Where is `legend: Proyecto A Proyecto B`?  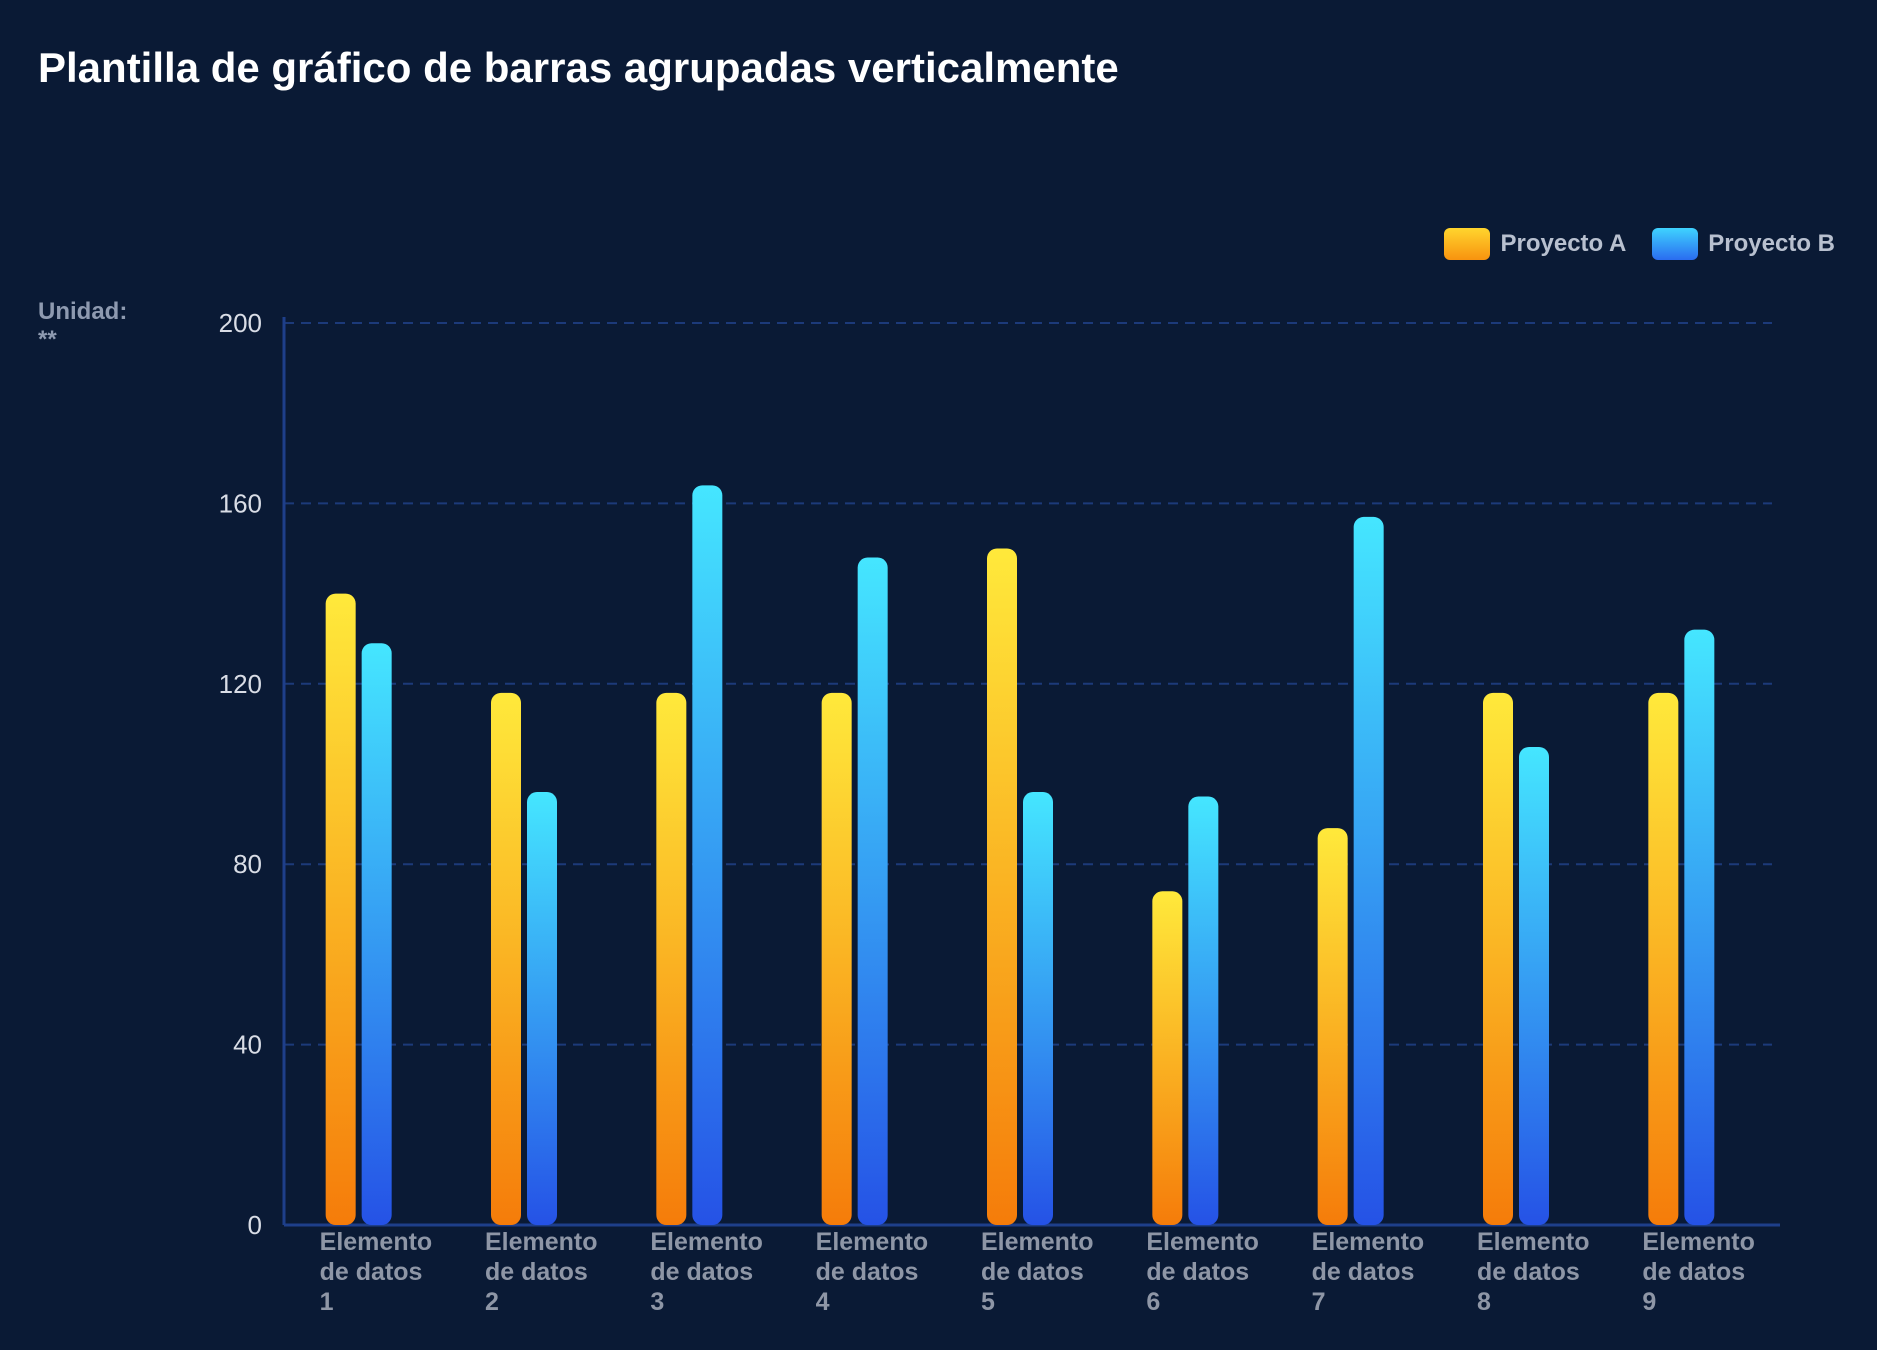
legend: Proyecto A Proyecto B is located at coordinates (1639, 244).